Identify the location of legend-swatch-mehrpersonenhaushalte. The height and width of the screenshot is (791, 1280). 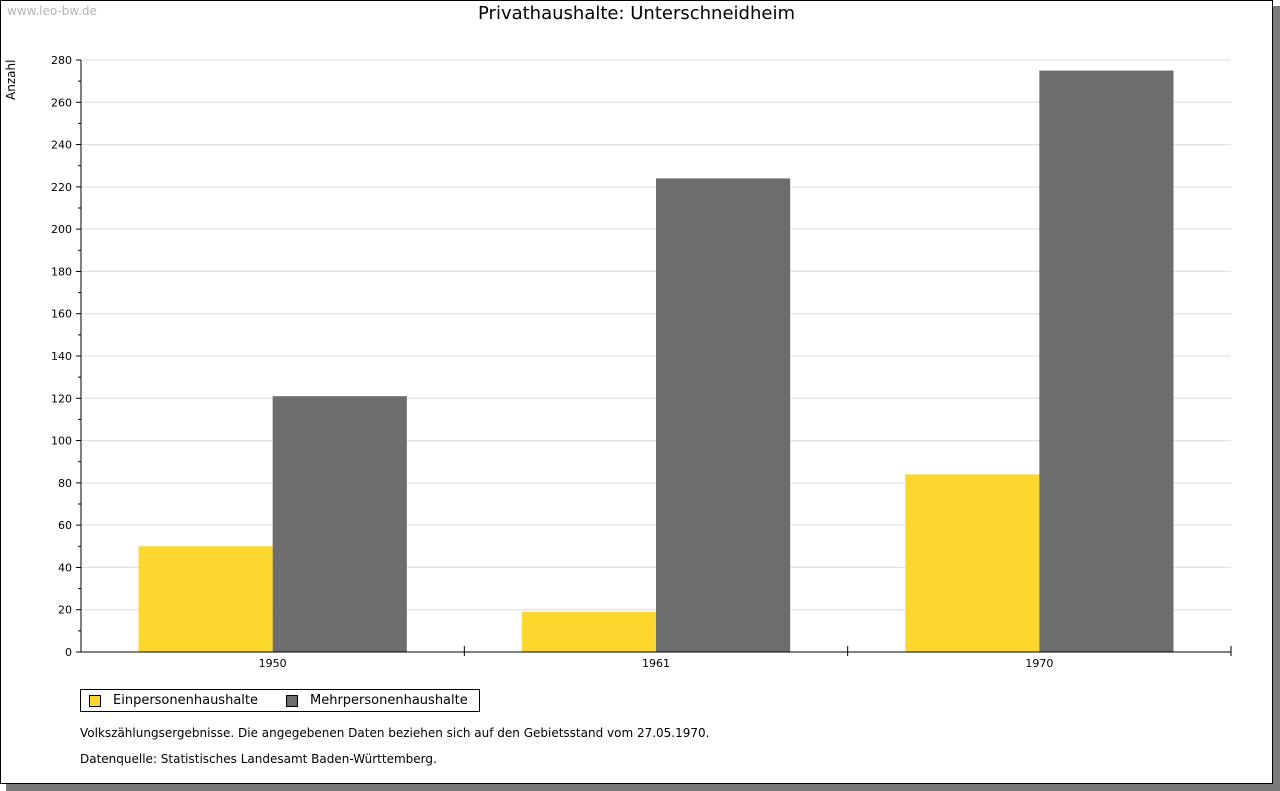
(292, 700).